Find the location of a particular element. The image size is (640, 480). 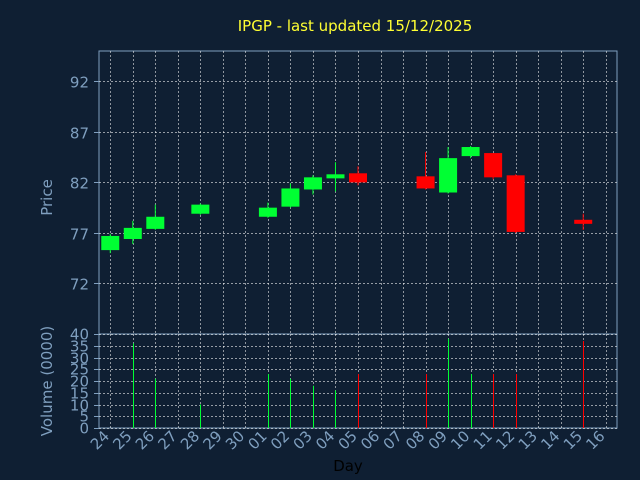

volume-tick-label: 15 is located at coordinates (79, 394).